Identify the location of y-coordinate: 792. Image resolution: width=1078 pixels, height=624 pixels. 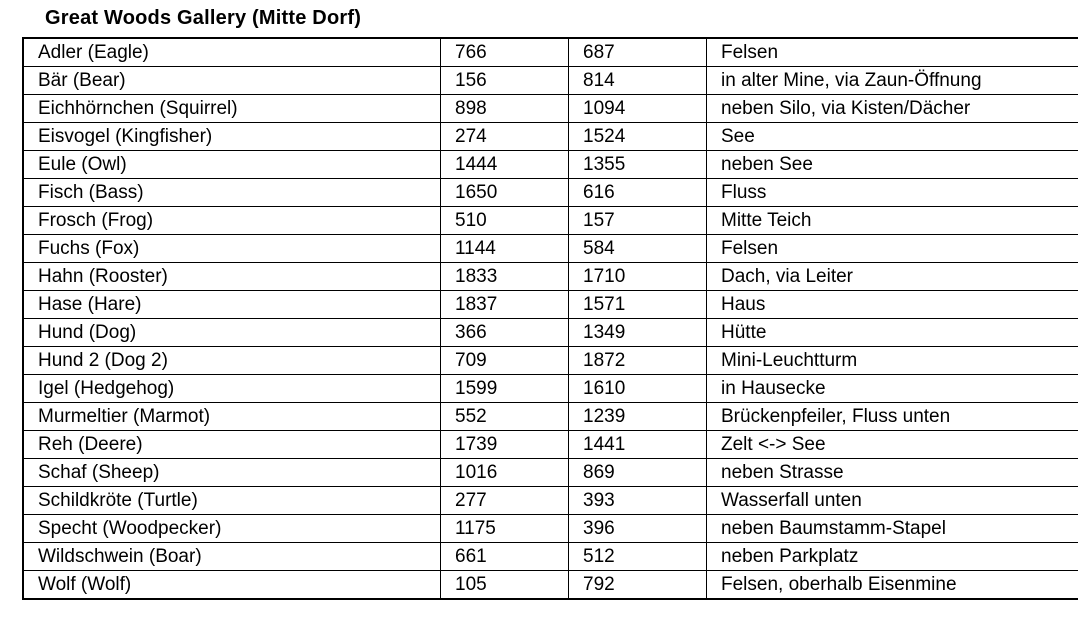
(637, 585).